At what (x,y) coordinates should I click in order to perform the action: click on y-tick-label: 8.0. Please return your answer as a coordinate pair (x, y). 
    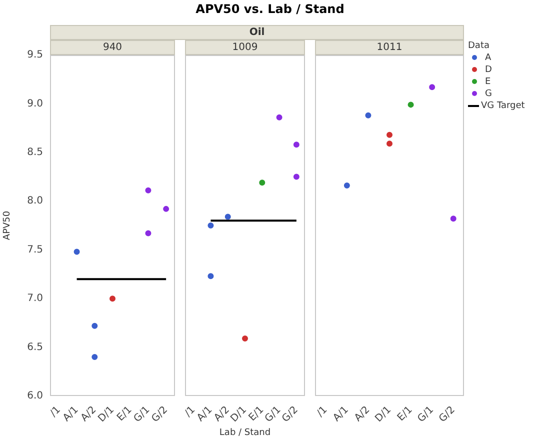
    Looking at the image, I should click on (35, 201).